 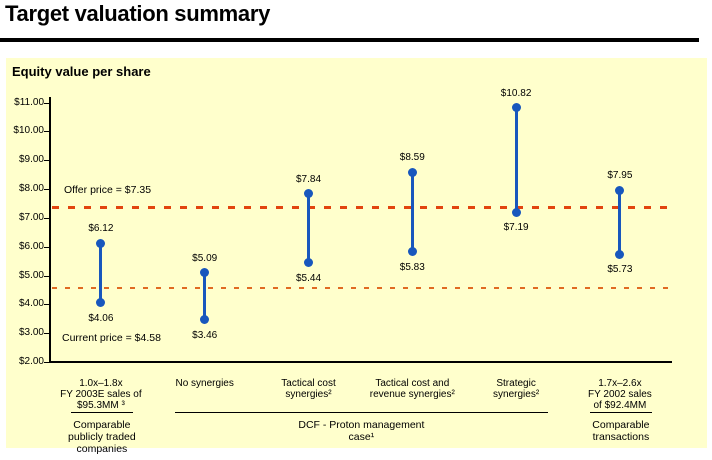 I want to click on chart-heading: Equity value per share, so click(x=81, y=71).